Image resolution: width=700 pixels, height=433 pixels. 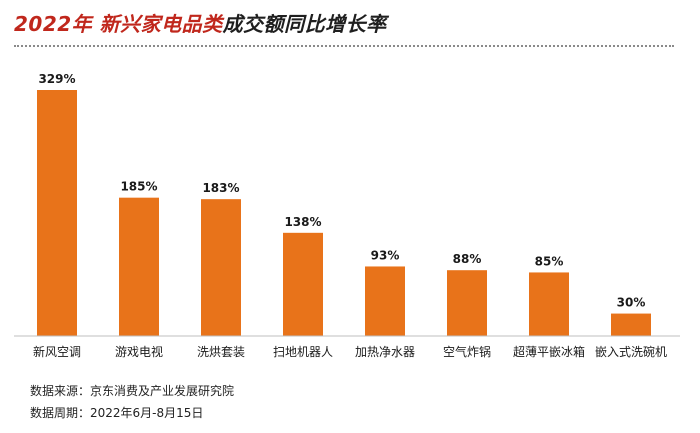 I want to click on category-label-1: 新风空调, so click(x=57, y=351).